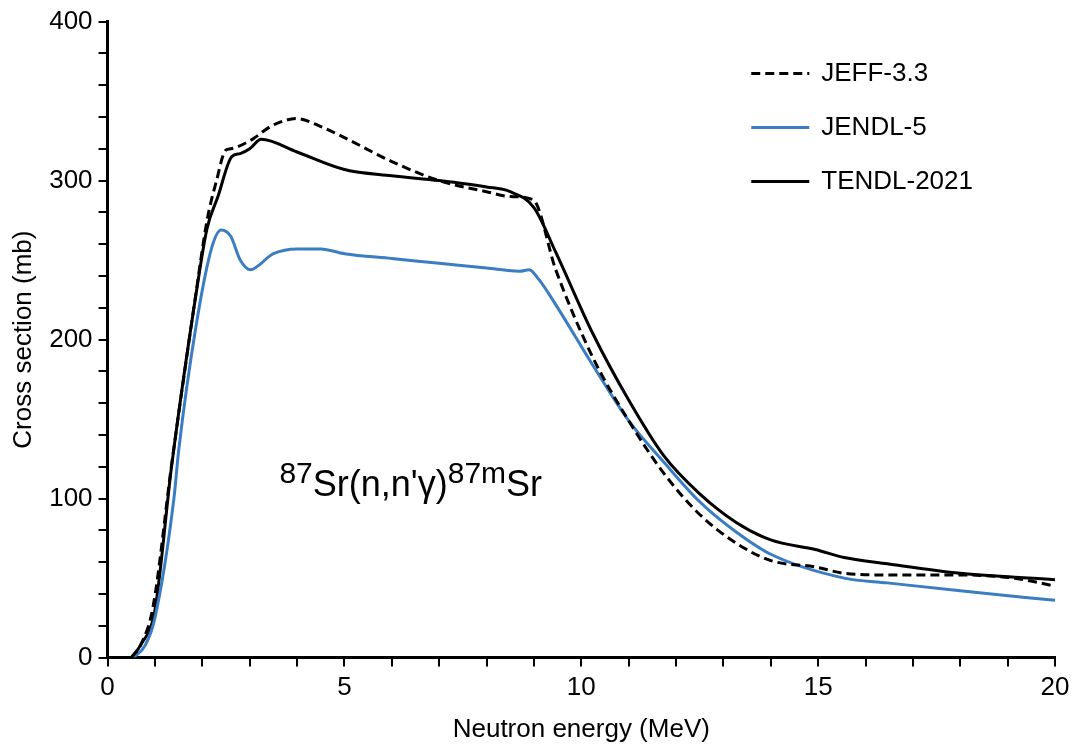 The height and width of the screenshot is (753, 1079). Describe the element at coordinates (875, 71) in the screenshot. I see `legend-label: JEFF-3.3` at that location.